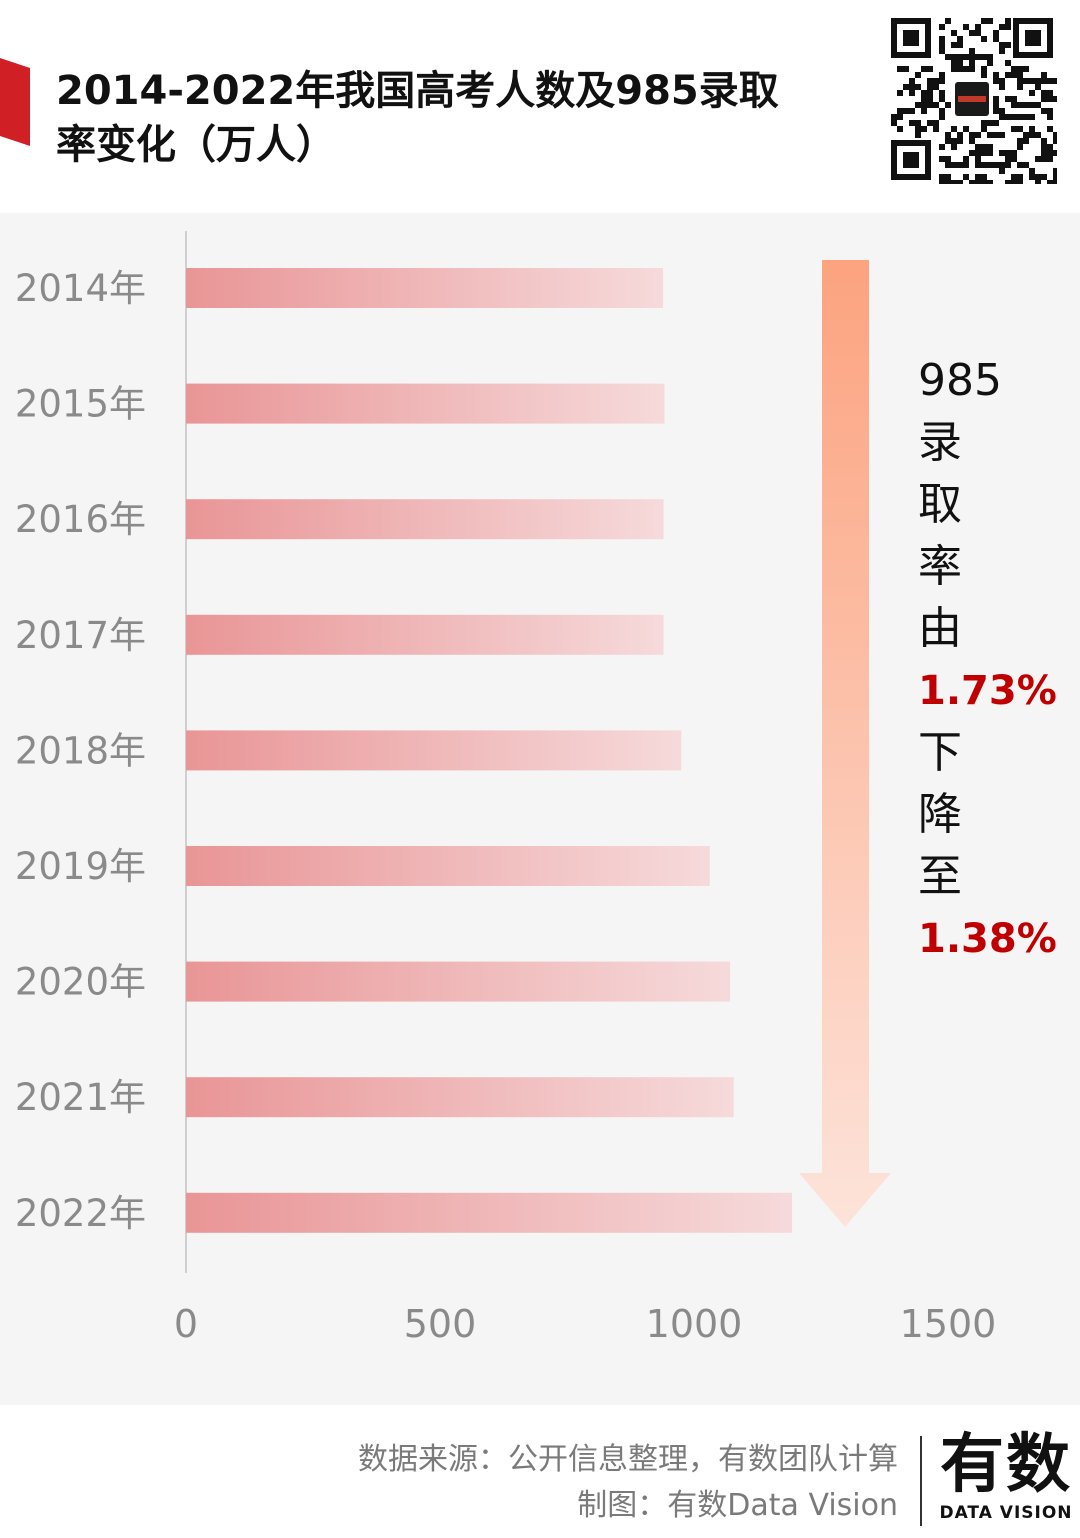  Describe the element at coordinates (921, 1481) in the screenshot. I see `footer-divider` at that location.